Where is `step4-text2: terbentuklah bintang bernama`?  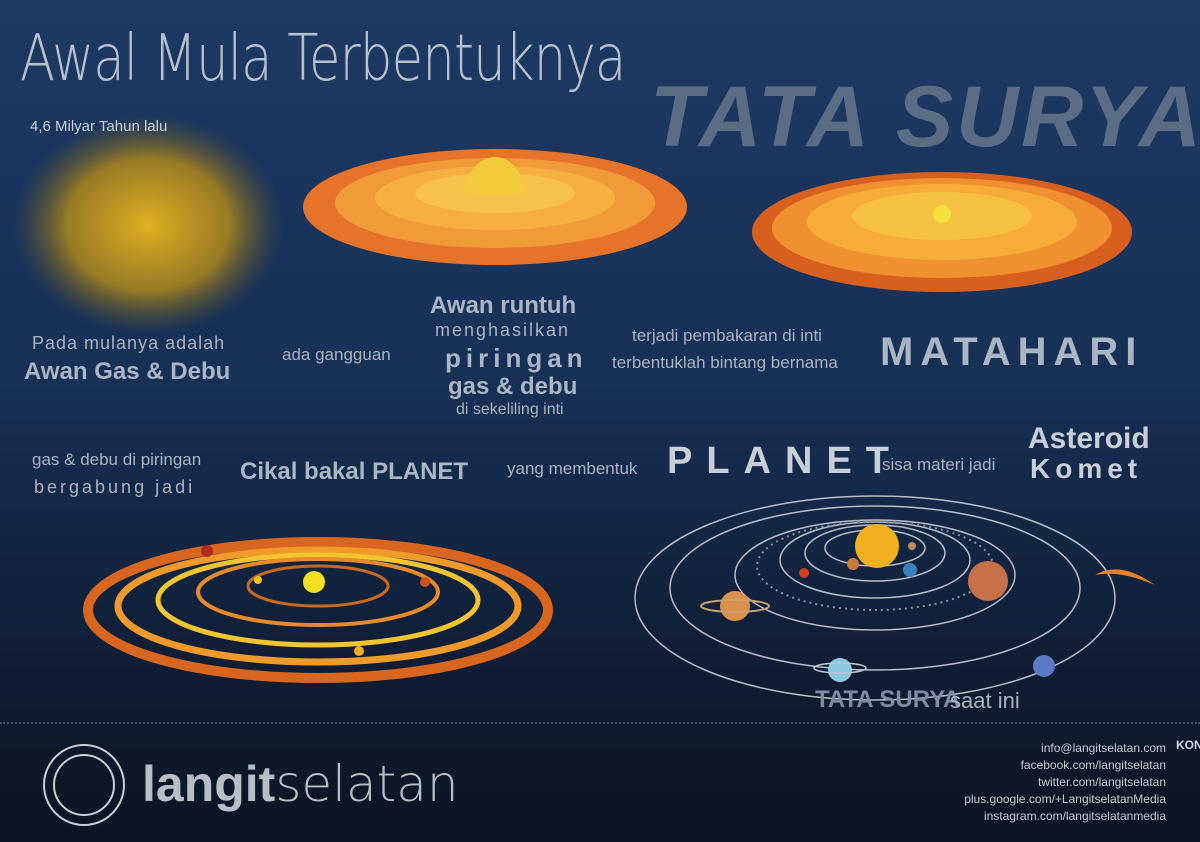
step4-text2: terbentuklah bintang bernama is located at coordinates (725, 362).